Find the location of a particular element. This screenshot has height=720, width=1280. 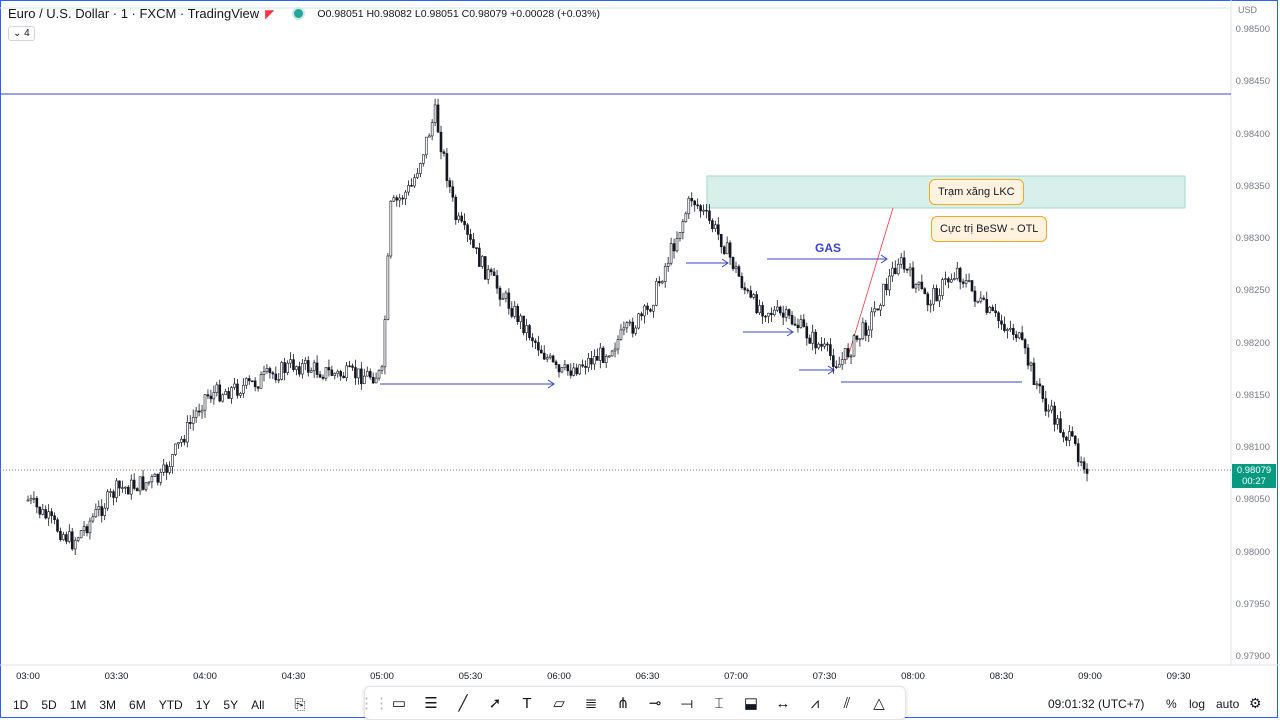

percent-toggle: % is located at coordinates (1171, 704).